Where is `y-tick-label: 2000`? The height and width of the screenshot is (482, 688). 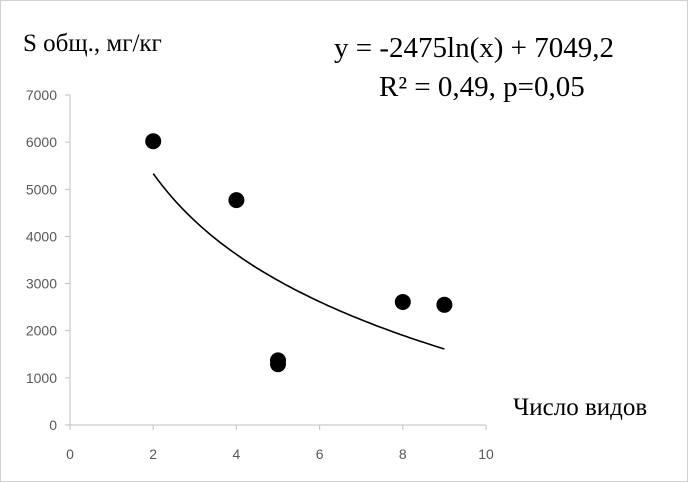 y-tick-label: 2000 is located at coordinates (41, 331).